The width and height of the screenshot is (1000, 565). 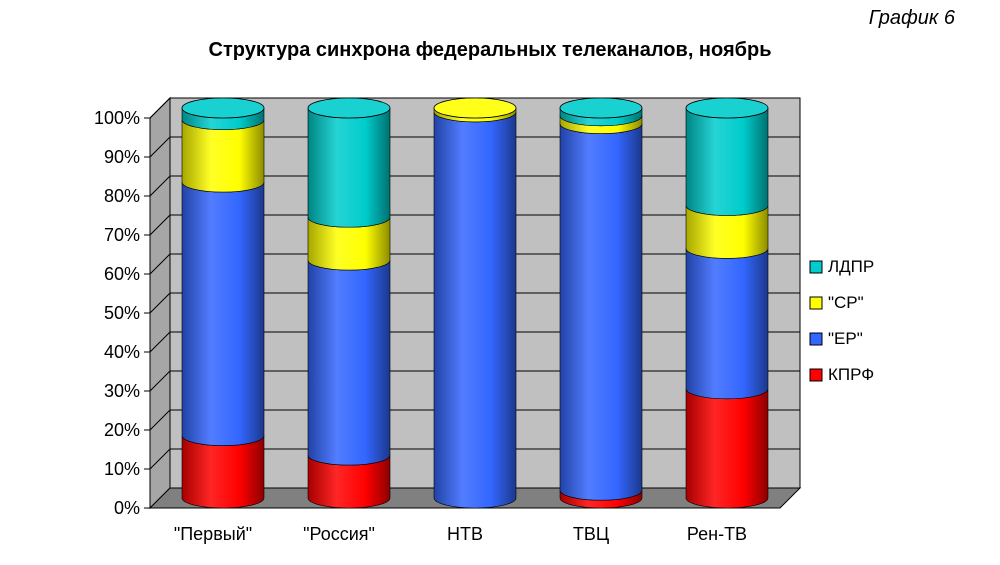 I want to click on x-tick-label: Рен-ТВ, so click(x=717, y=534).